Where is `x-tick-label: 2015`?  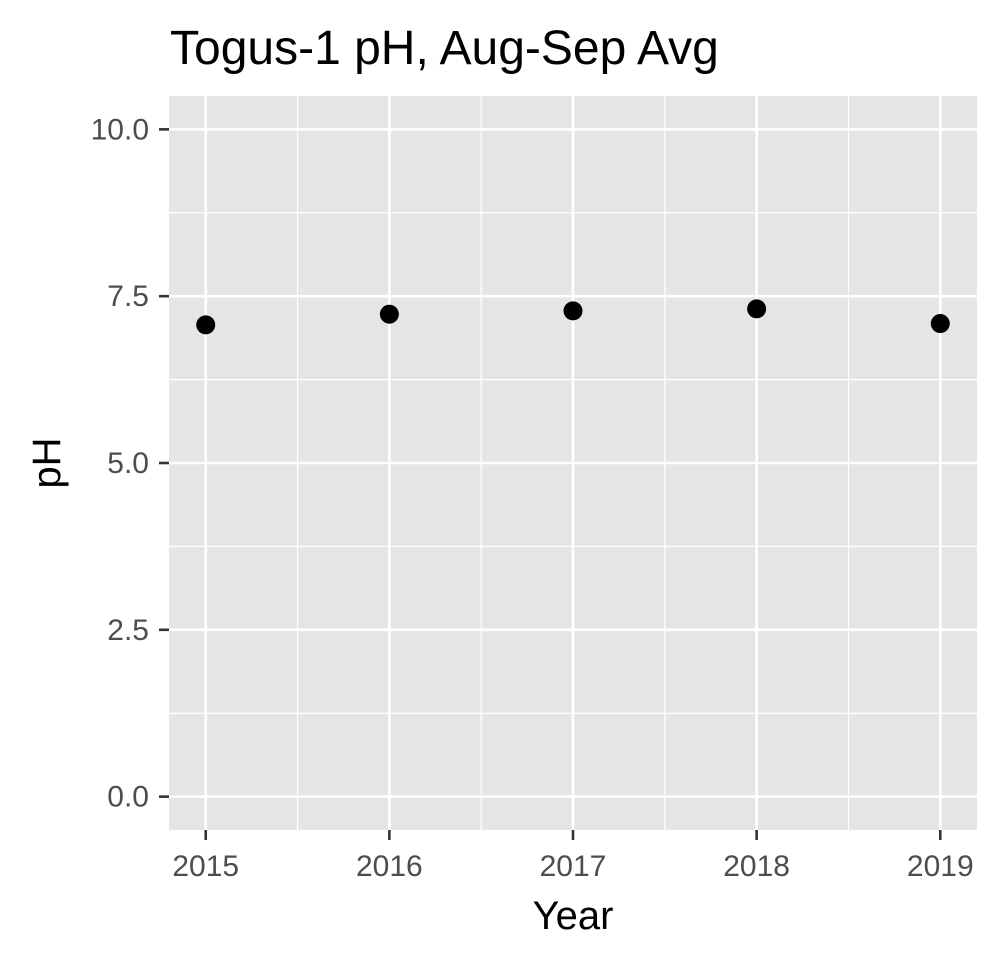 x-tick-label: 2015 is located at coordinates (205, 866).